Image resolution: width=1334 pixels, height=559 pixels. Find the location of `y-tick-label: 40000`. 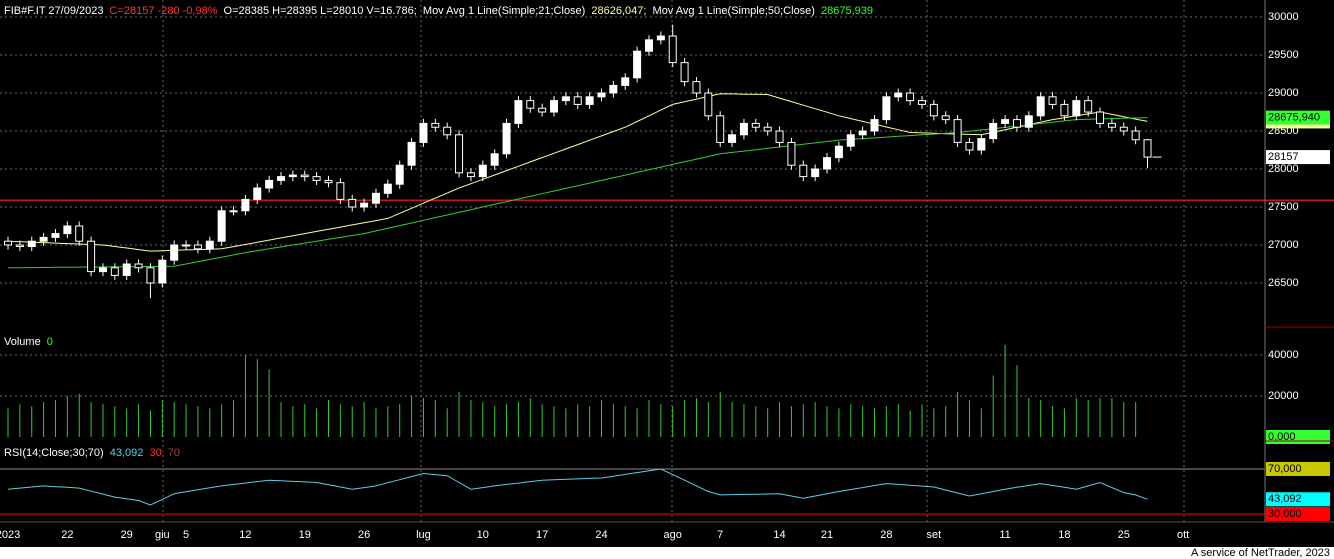

y-tick-label: 40000 is located at coordinates (1283, 355).